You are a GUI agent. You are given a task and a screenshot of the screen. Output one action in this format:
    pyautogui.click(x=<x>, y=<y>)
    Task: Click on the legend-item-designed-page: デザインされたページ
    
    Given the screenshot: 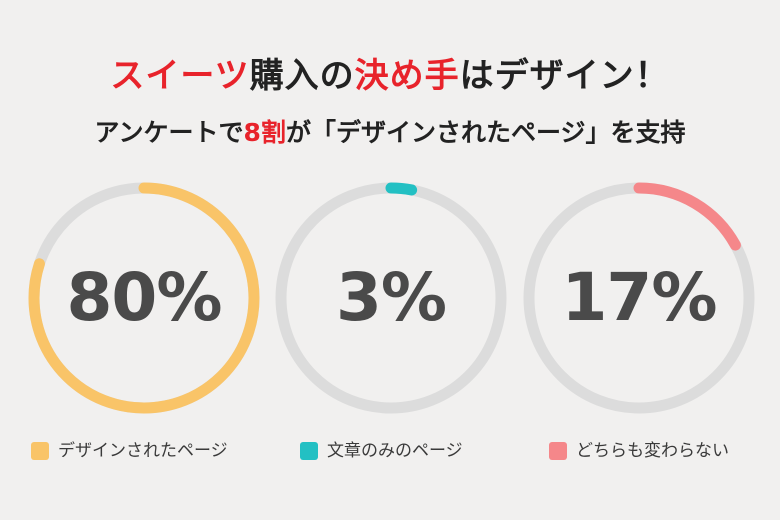 What is the action you would take?
    pyautogui.click(x=129, y=451)
    